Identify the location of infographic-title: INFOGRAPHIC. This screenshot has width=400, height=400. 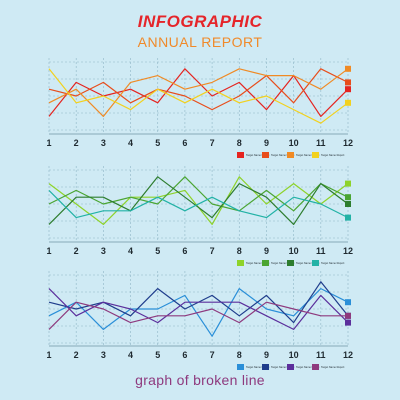
(200, 21).